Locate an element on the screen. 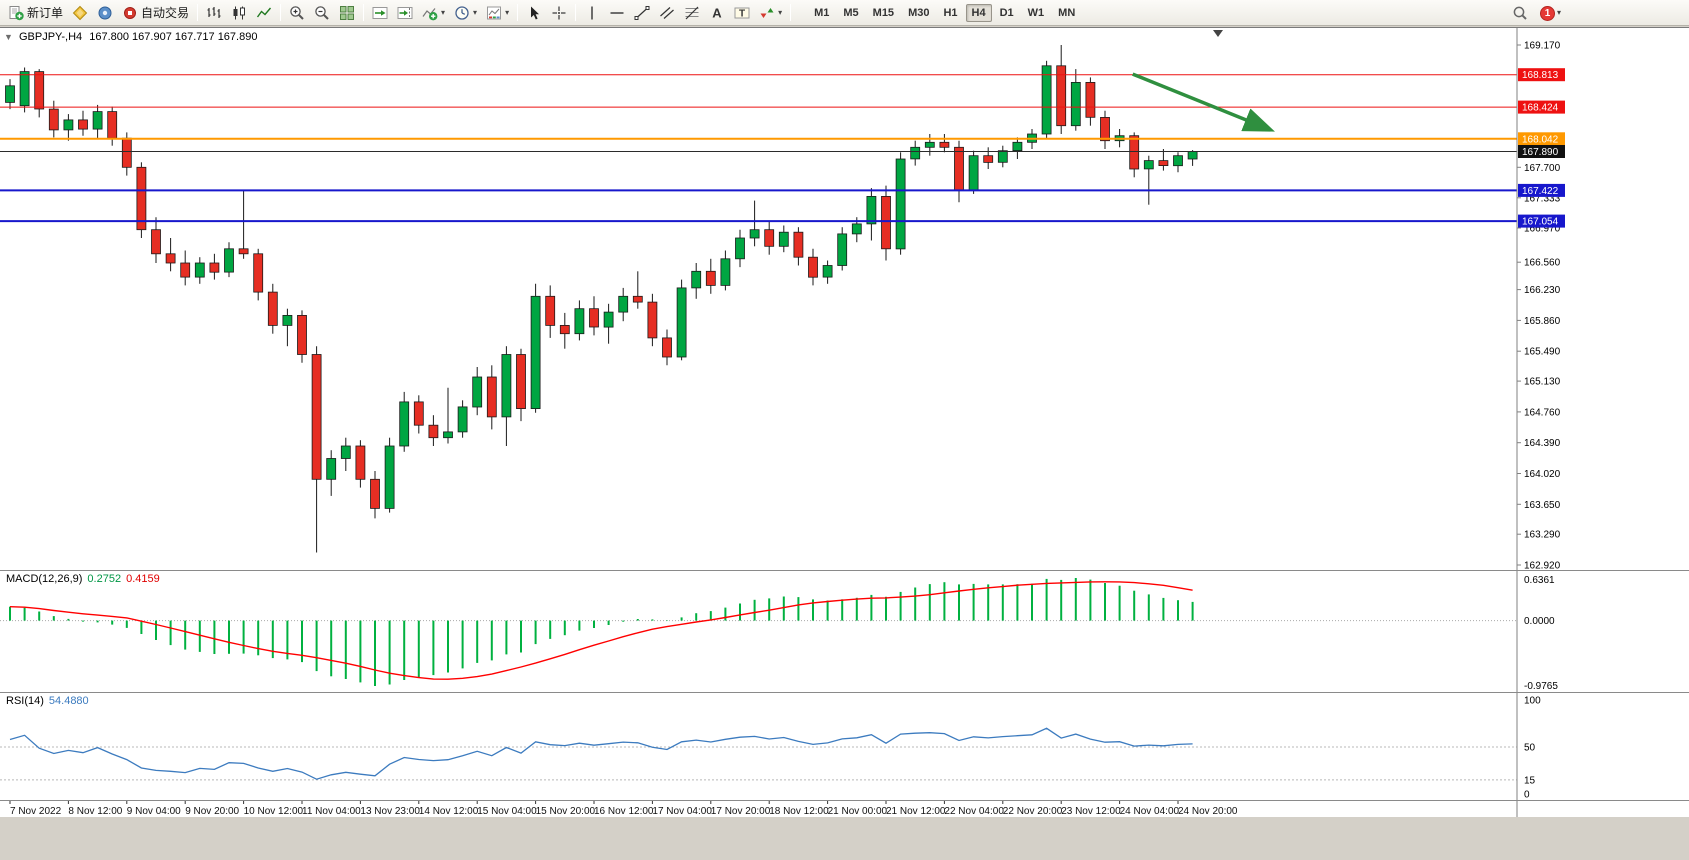  rsi-value: 54.4880 is located at coordinates (68, 701).